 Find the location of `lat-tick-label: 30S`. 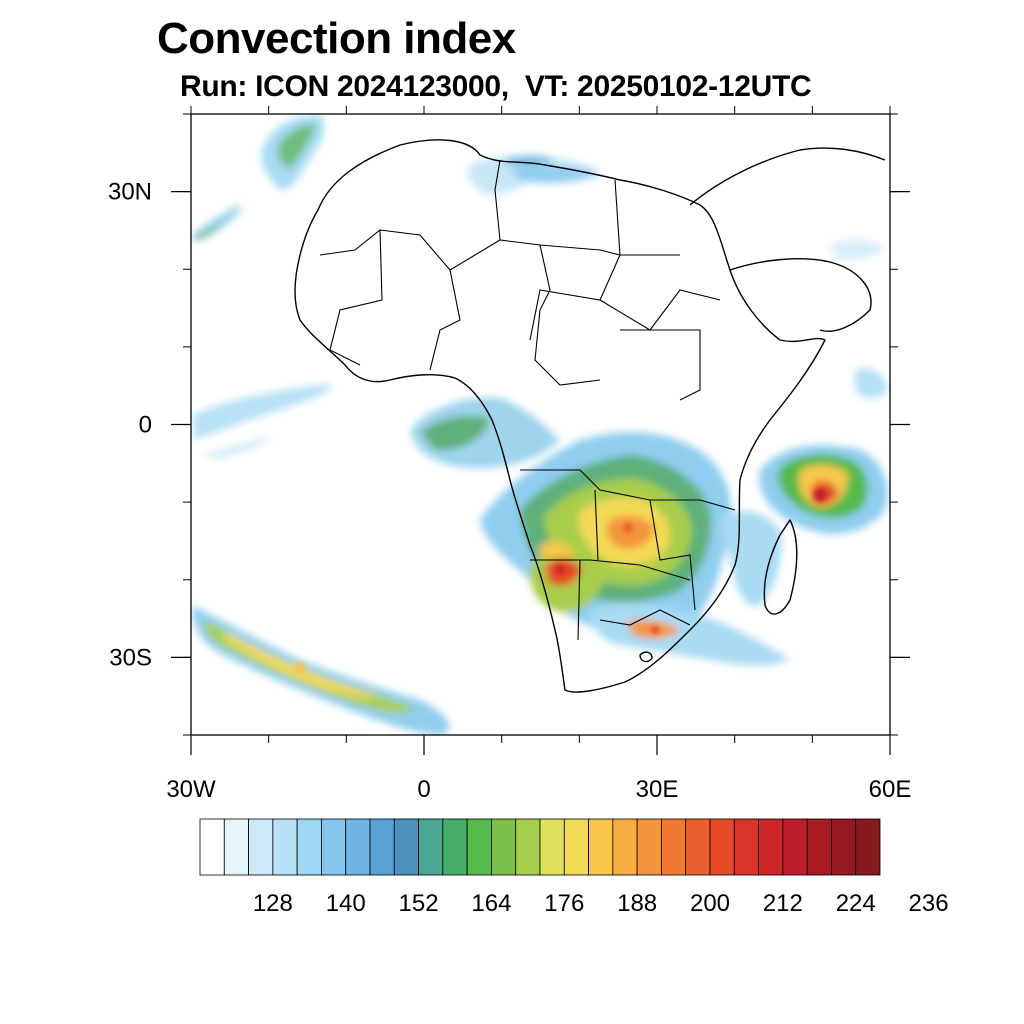

lat-tick-label: 30S is located at coordinates (130, 657).